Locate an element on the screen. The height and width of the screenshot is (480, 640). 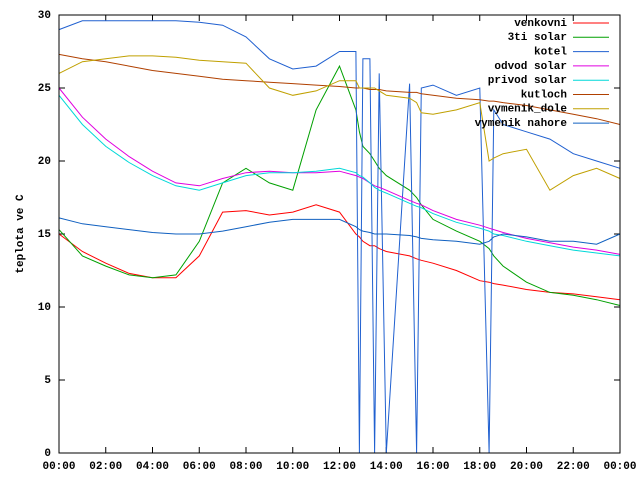
x-tick-label: 04:00 is located at coordinates (152, 467).